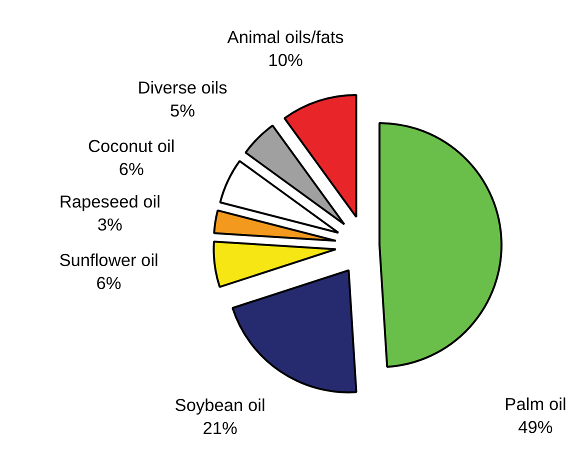 This screenshot has width=584, height=457. Describe the element at coordinates (183, 88) in the screenshot. I see `slice-label: Diverse oils` at that location.